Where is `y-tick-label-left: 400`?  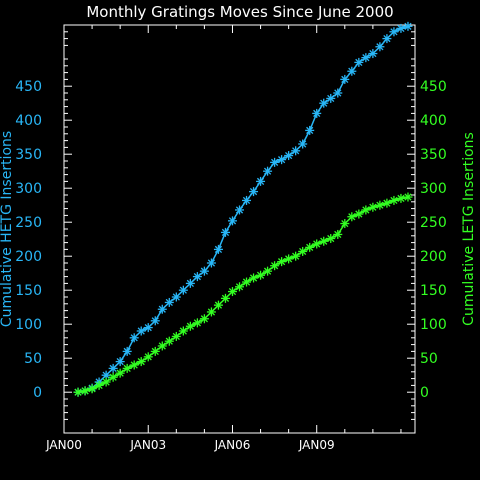 y-tick-label-left: 400 is located at coordinates (28, 121).